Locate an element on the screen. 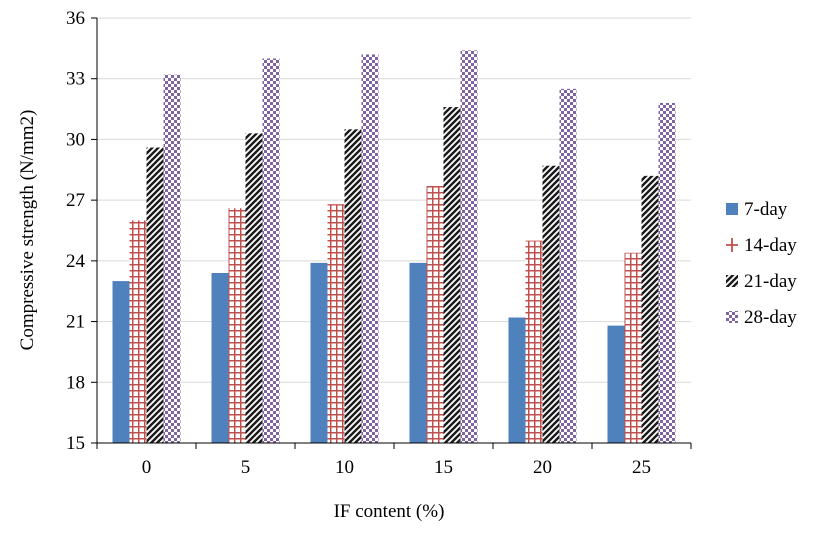 This screenshot has height=533, width=821. x-tick-label: 10 is located at coordinates (344, 467).